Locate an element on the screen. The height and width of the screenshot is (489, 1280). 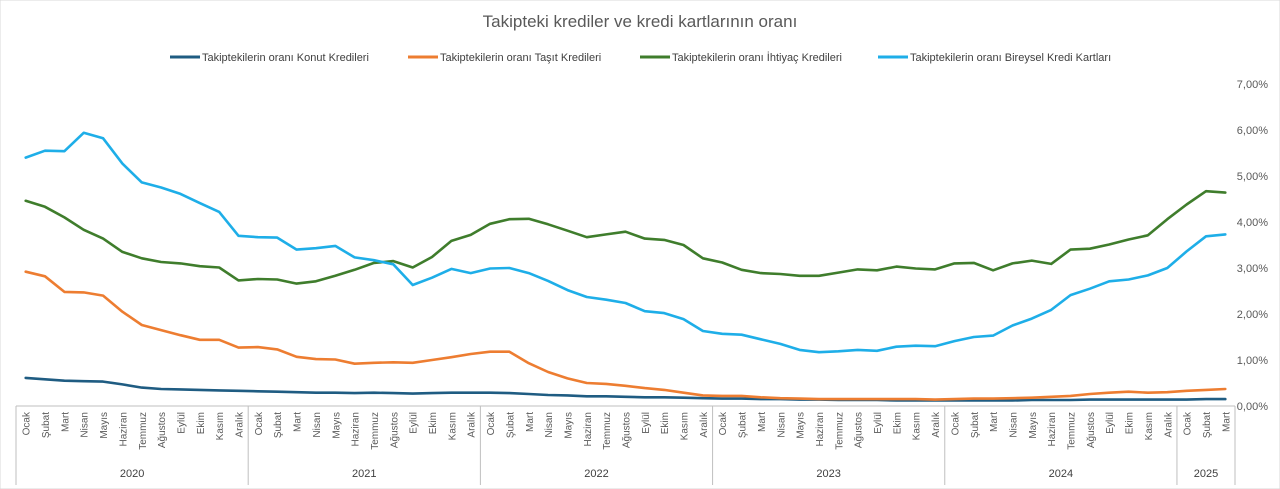
y-axis: 0,00% 1,00% 2,00% 3,00% 4,00% 5,00% 6,00% 7,00% is located at coordinates (1252, 246).